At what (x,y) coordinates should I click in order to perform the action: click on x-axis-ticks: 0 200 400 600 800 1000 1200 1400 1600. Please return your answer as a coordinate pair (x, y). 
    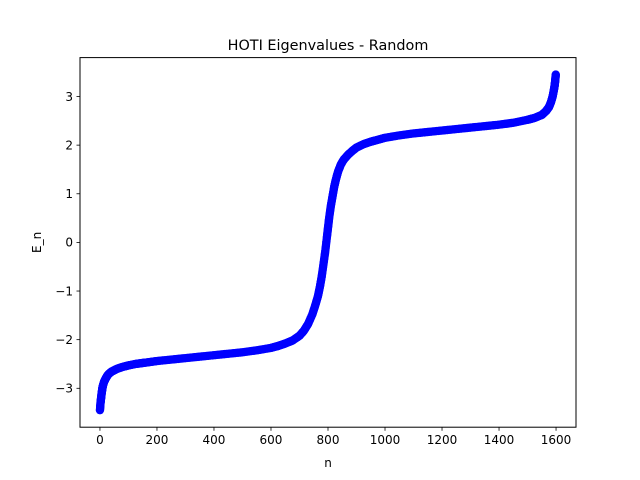
    Looking at the image, I should click on (333, 437).